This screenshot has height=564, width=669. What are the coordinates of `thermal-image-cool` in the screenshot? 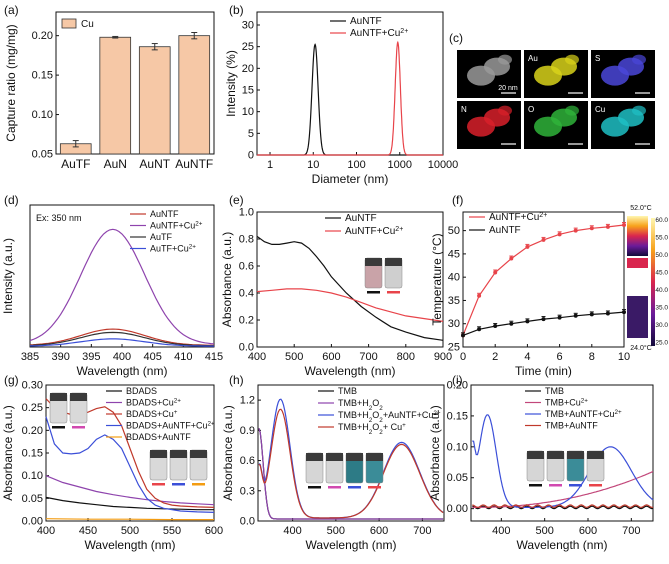 It's located at (637, 317).